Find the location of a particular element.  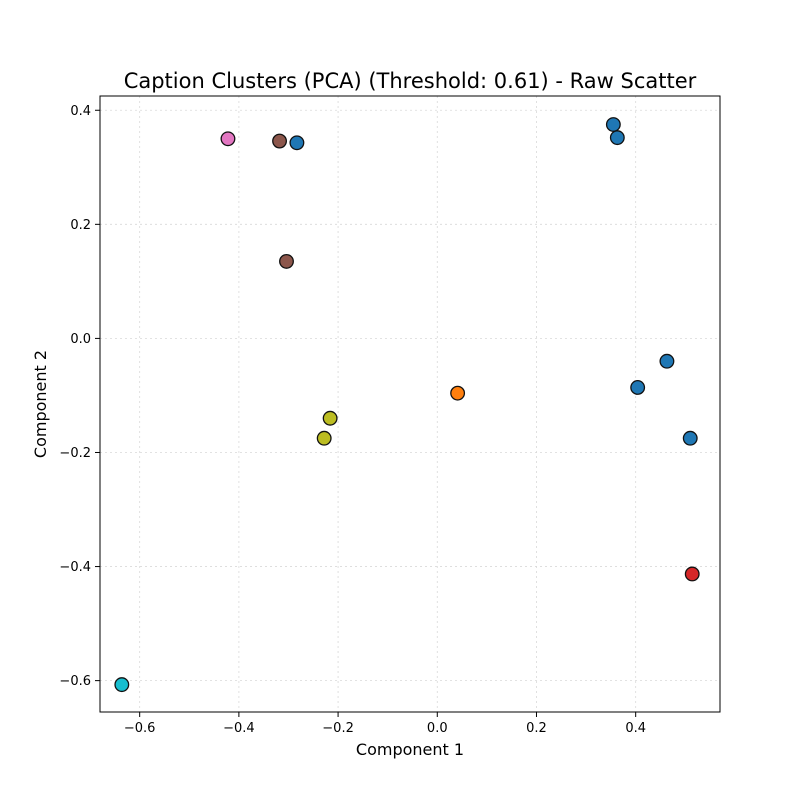

y-tick-label: 0.2 is located at coordinates (80, 225).